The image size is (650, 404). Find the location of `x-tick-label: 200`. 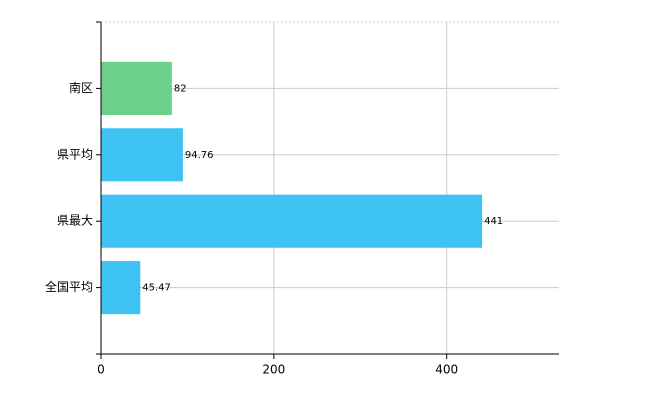

x-tick-label: 200 is located at coordinates (273, 370).